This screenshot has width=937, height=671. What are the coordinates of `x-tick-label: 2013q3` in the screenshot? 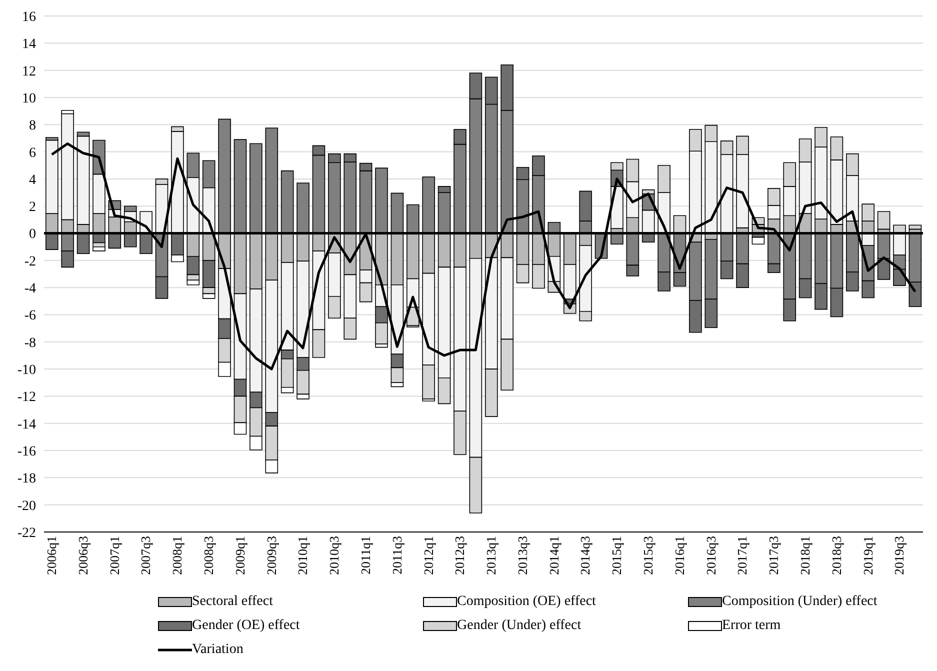 It's located at (522, 555).